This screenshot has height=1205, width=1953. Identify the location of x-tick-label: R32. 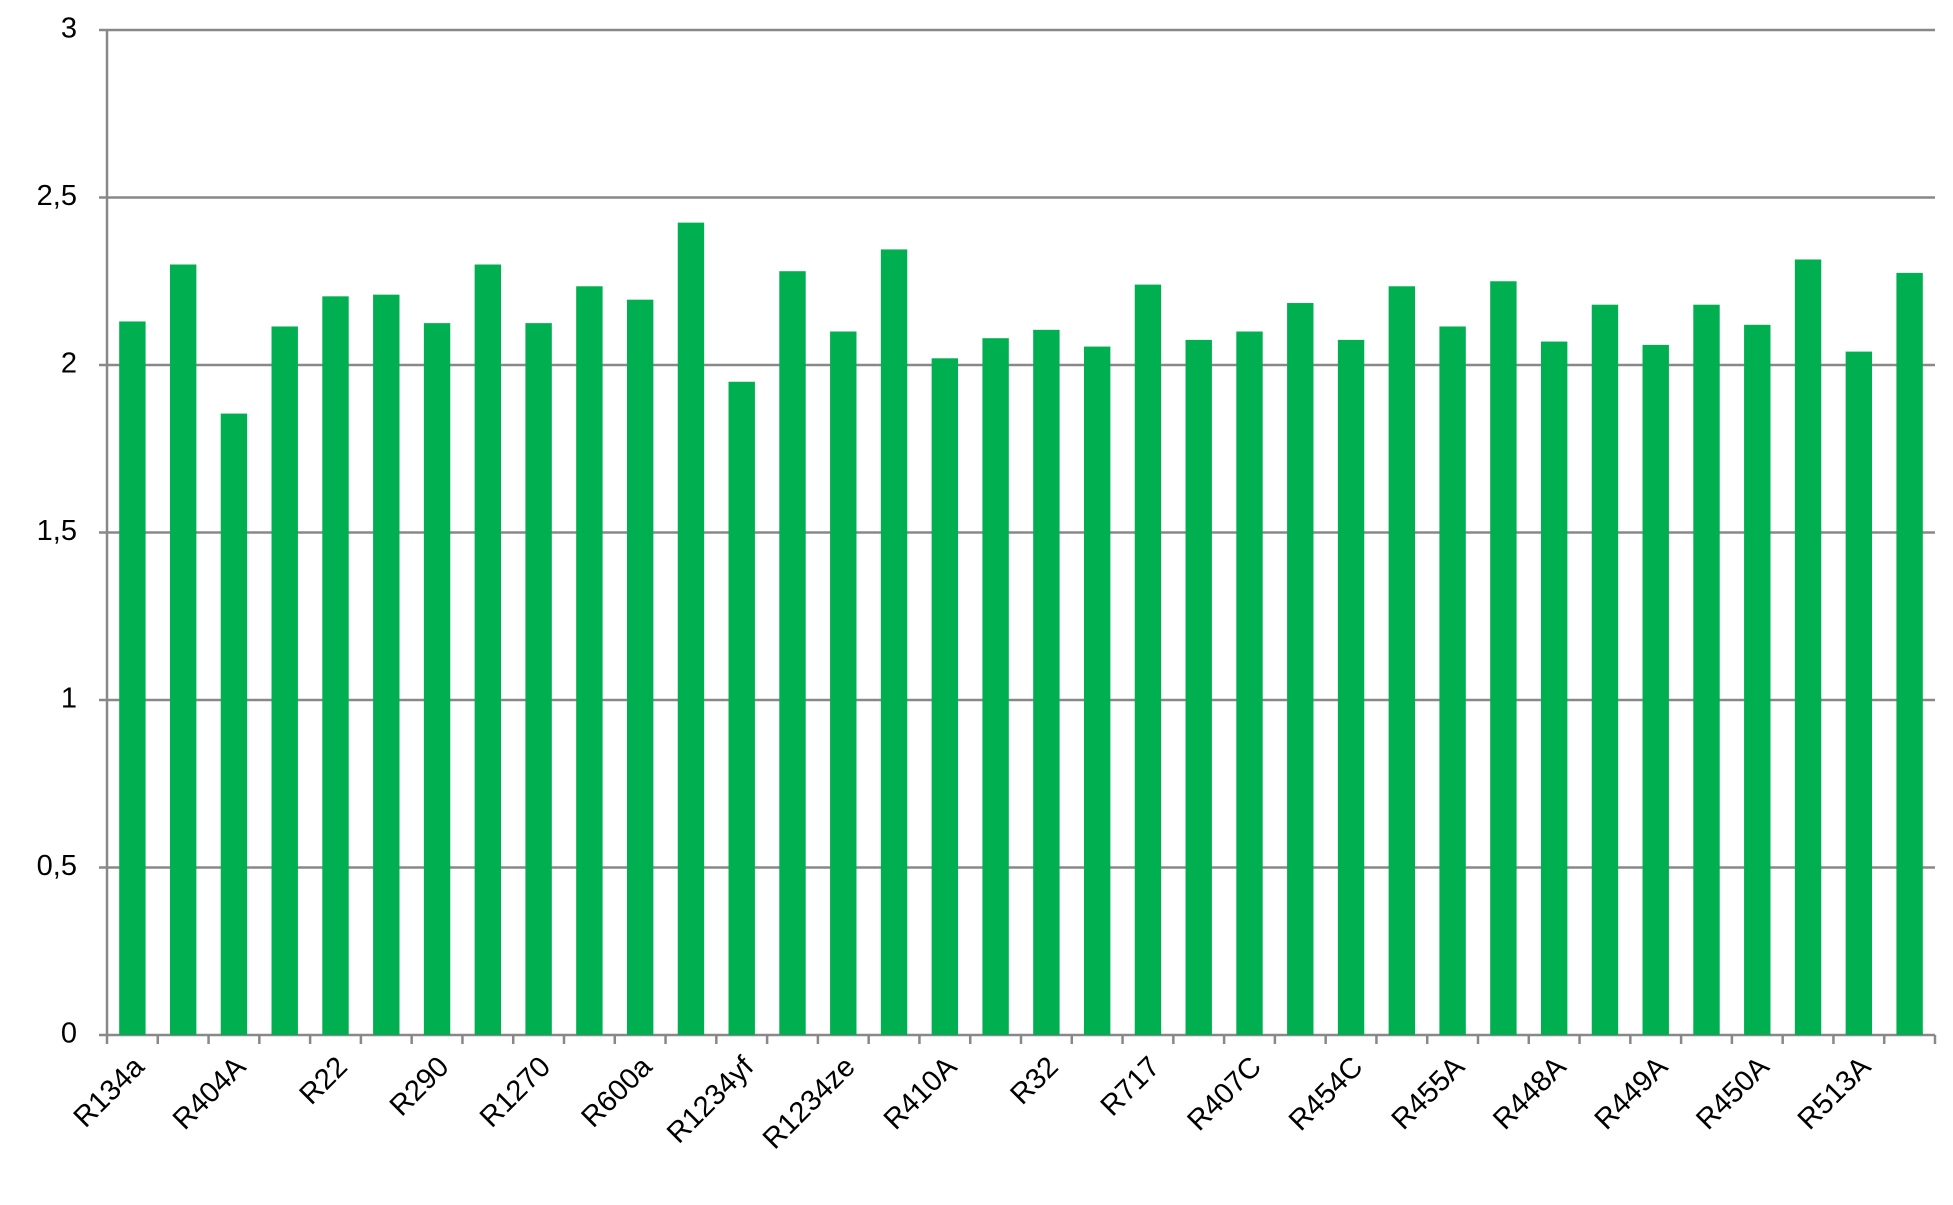
(1035, 1081).